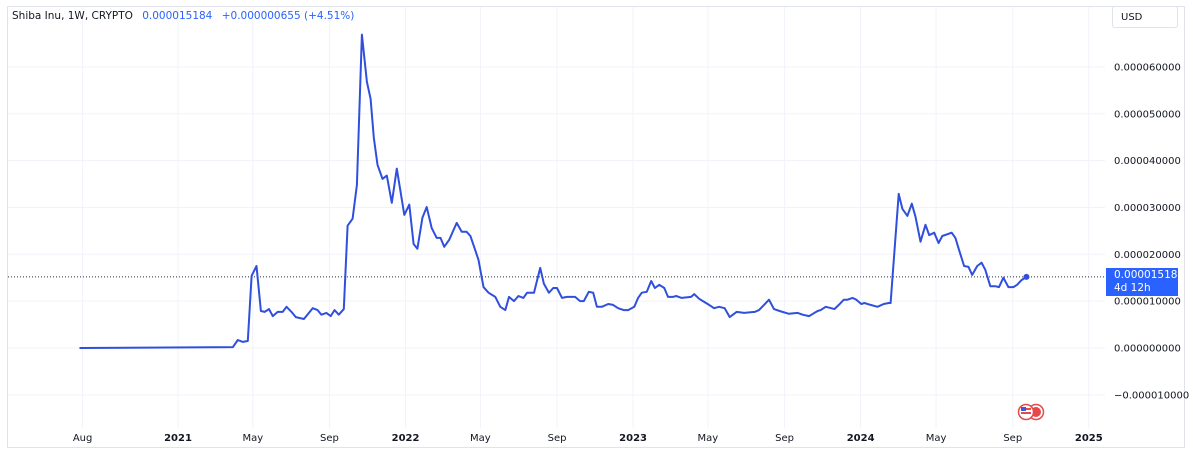  What do you see at coordinates (1149, 275) in the screenshot?
I see `last-price-label-value: 0.000015184` at bounding box center [1149, 275].